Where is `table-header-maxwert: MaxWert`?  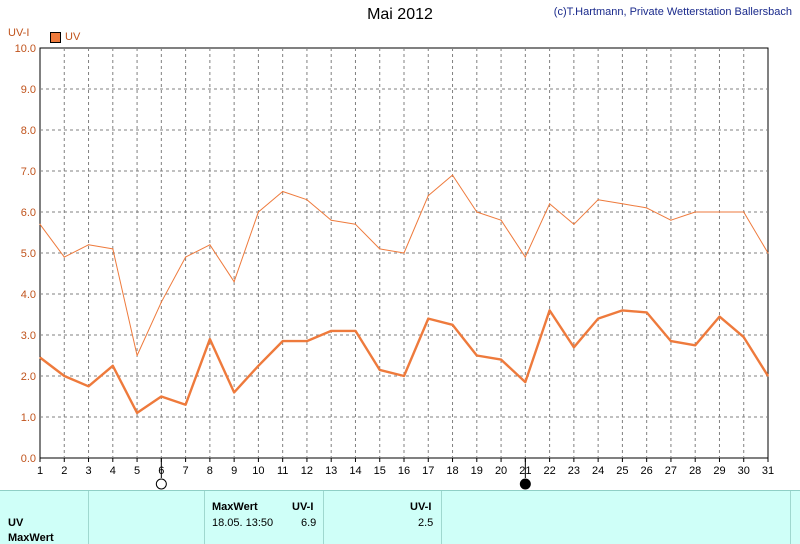
table-header-maxwert: MaxWert is located at coordinates (235, 507).